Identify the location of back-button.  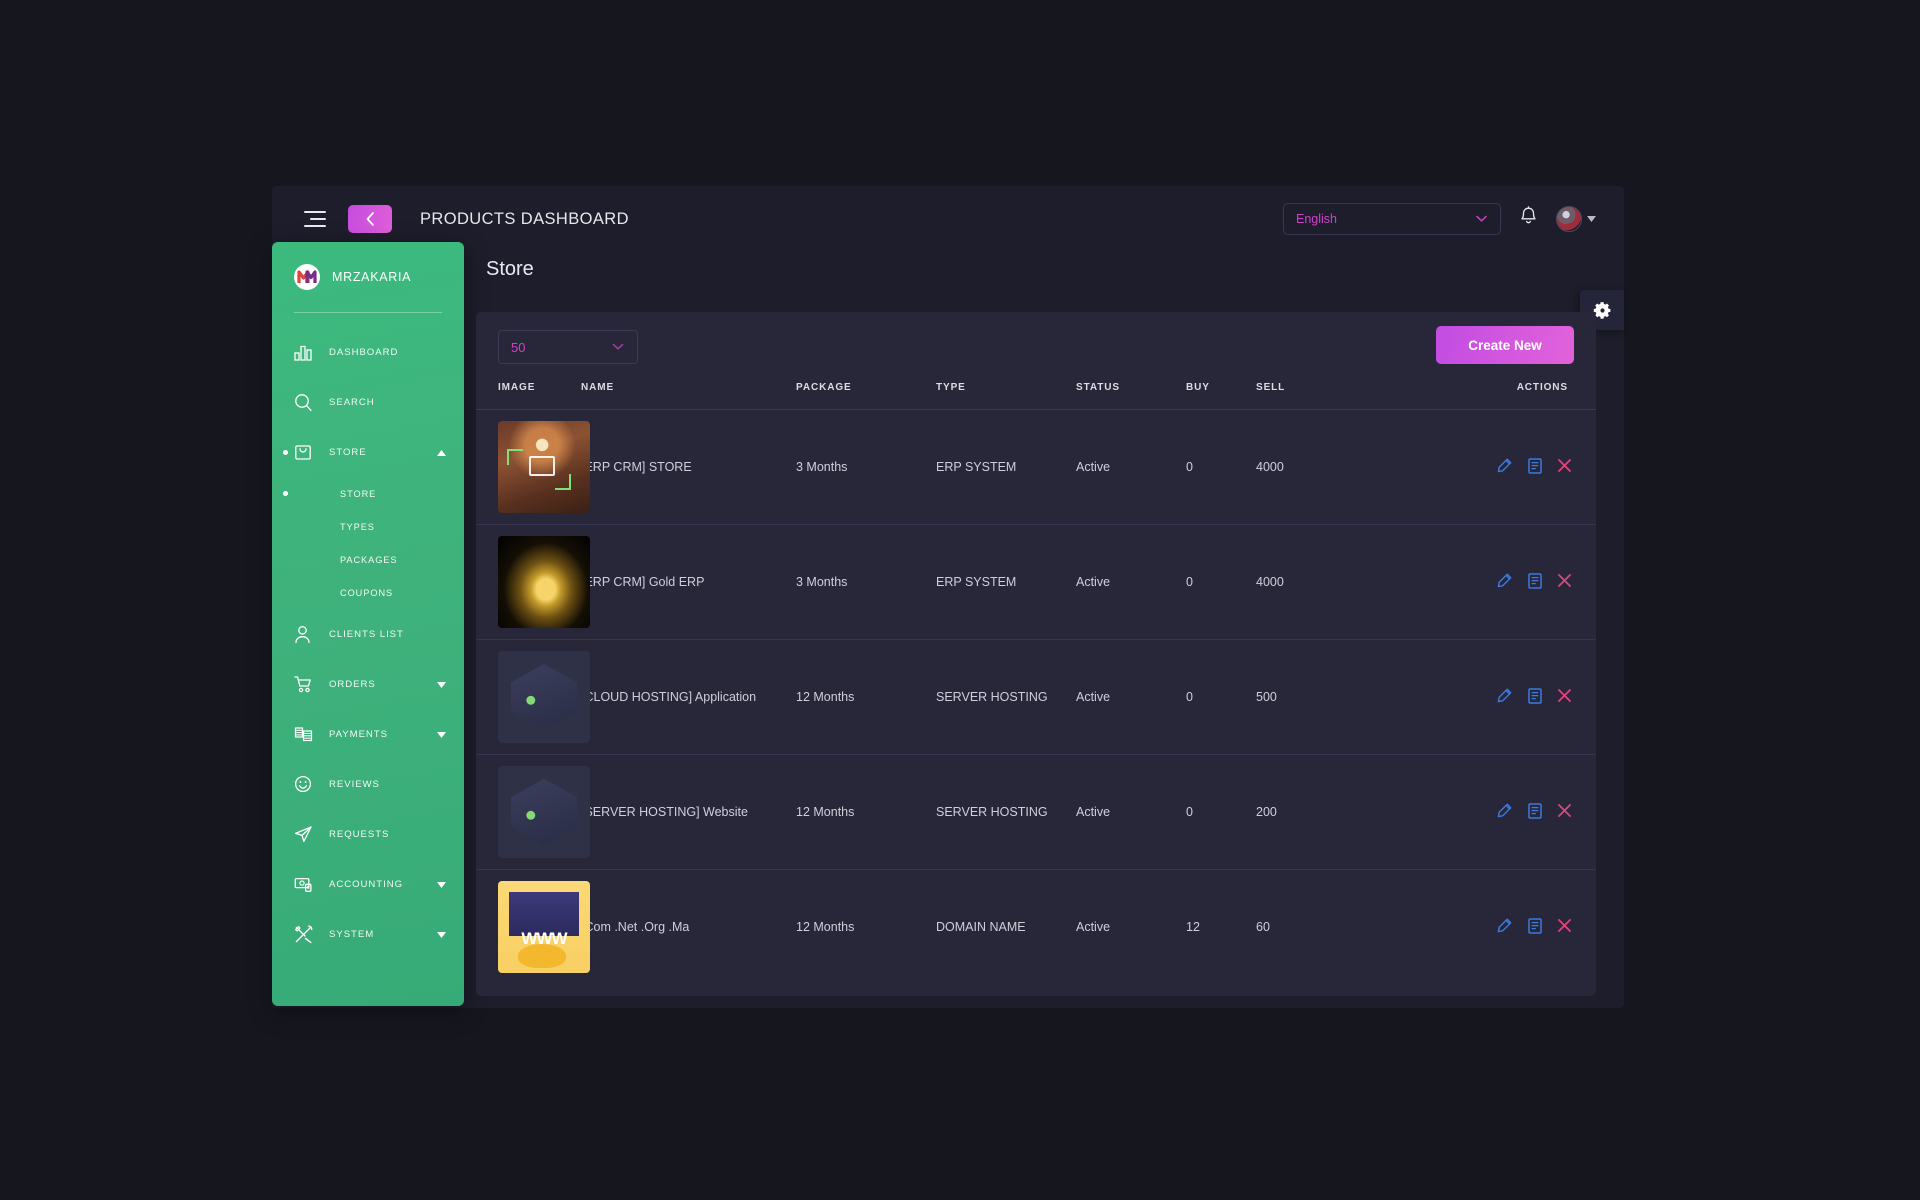
(370, 219).